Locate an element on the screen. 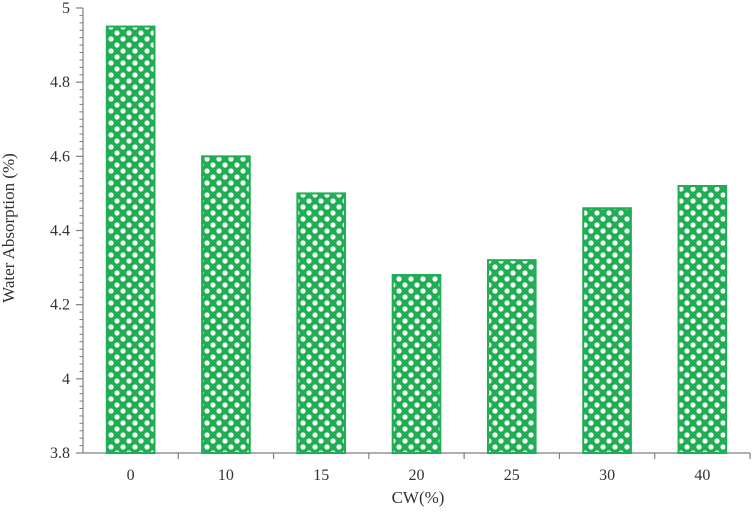  y-axis-title: Water Absorption (%) is located at coordinates (9, 228).